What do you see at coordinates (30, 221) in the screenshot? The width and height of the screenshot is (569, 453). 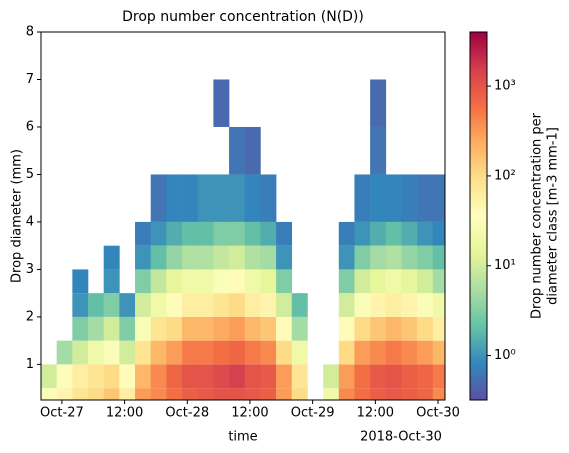 I see `y-tick-label: 4` at bounding box center [30, 221].